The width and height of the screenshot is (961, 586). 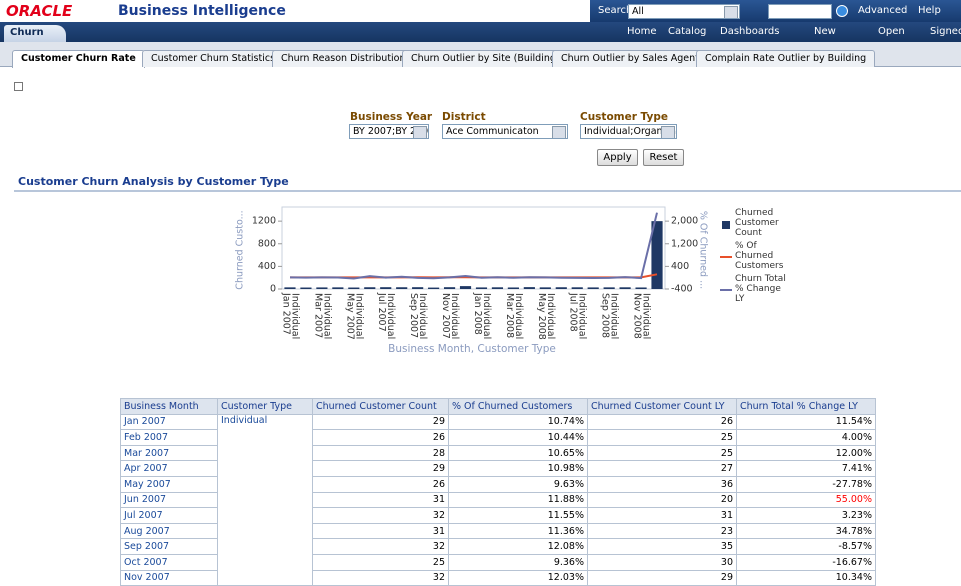 I want to click on month-cell: Jul 2007, so click(x=169, y=515).